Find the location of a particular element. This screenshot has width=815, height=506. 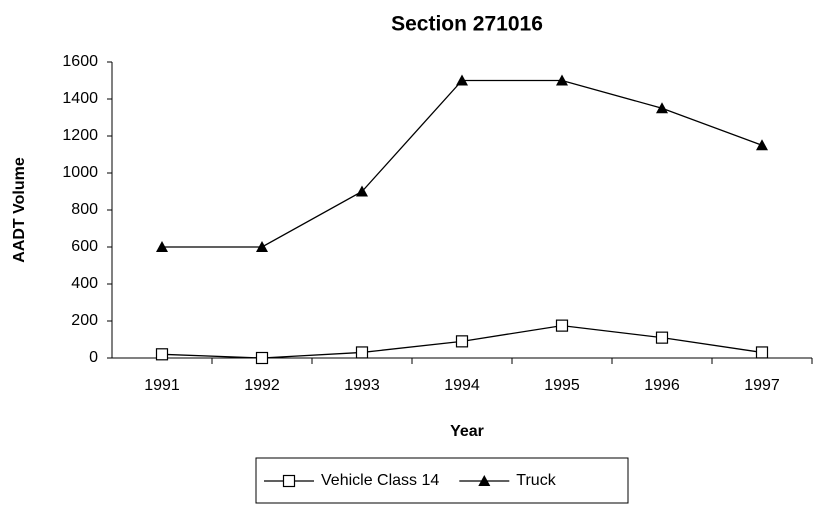

chart-title: Section 271016 is located at coordinates (467, 24).